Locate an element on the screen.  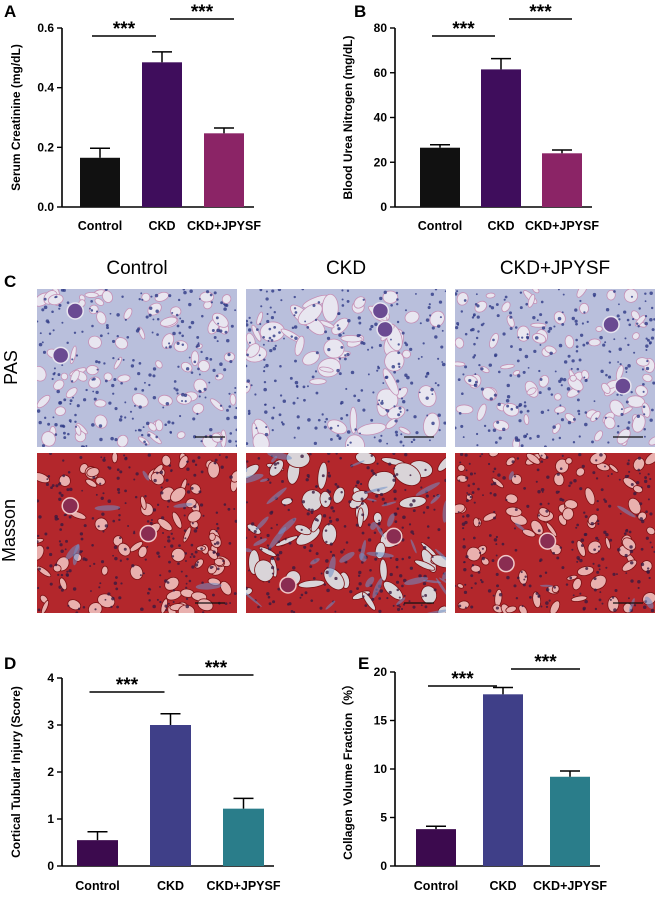
micrograph-pas-ckd is located at coordinates (346, 368).